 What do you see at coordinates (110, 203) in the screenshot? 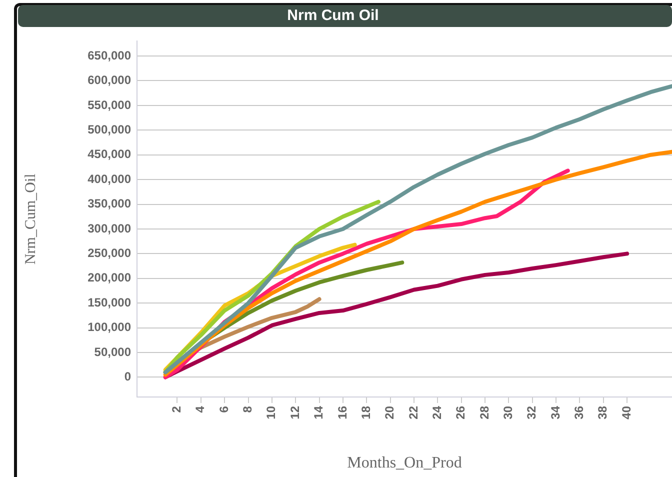
I see `y-tick-label: 350,000` at bounding box center [110, 203].